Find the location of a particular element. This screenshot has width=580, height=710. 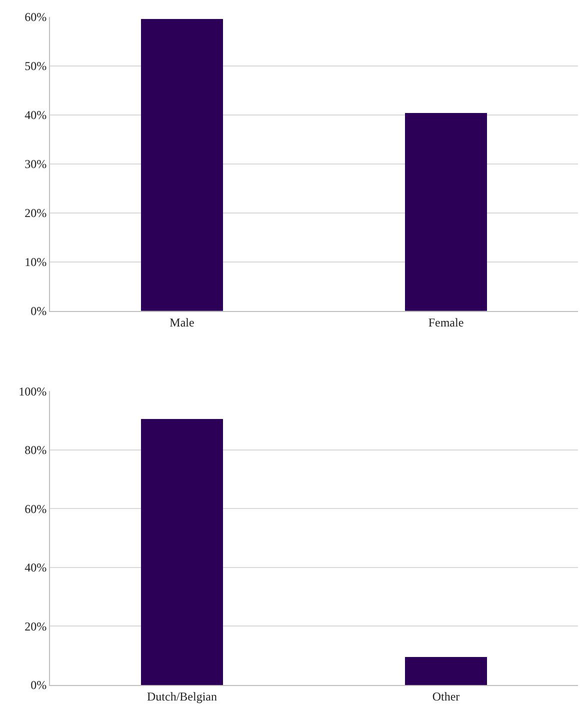

y-tick-label: 100% is located at coordinates (32, 391).